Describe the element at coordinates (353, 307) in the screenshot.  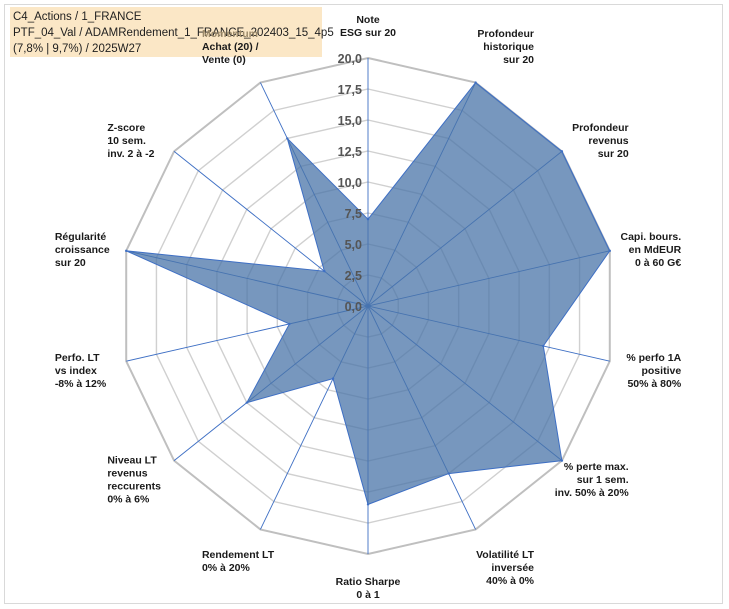
I see `tick-label-0: 0,0` at that location.